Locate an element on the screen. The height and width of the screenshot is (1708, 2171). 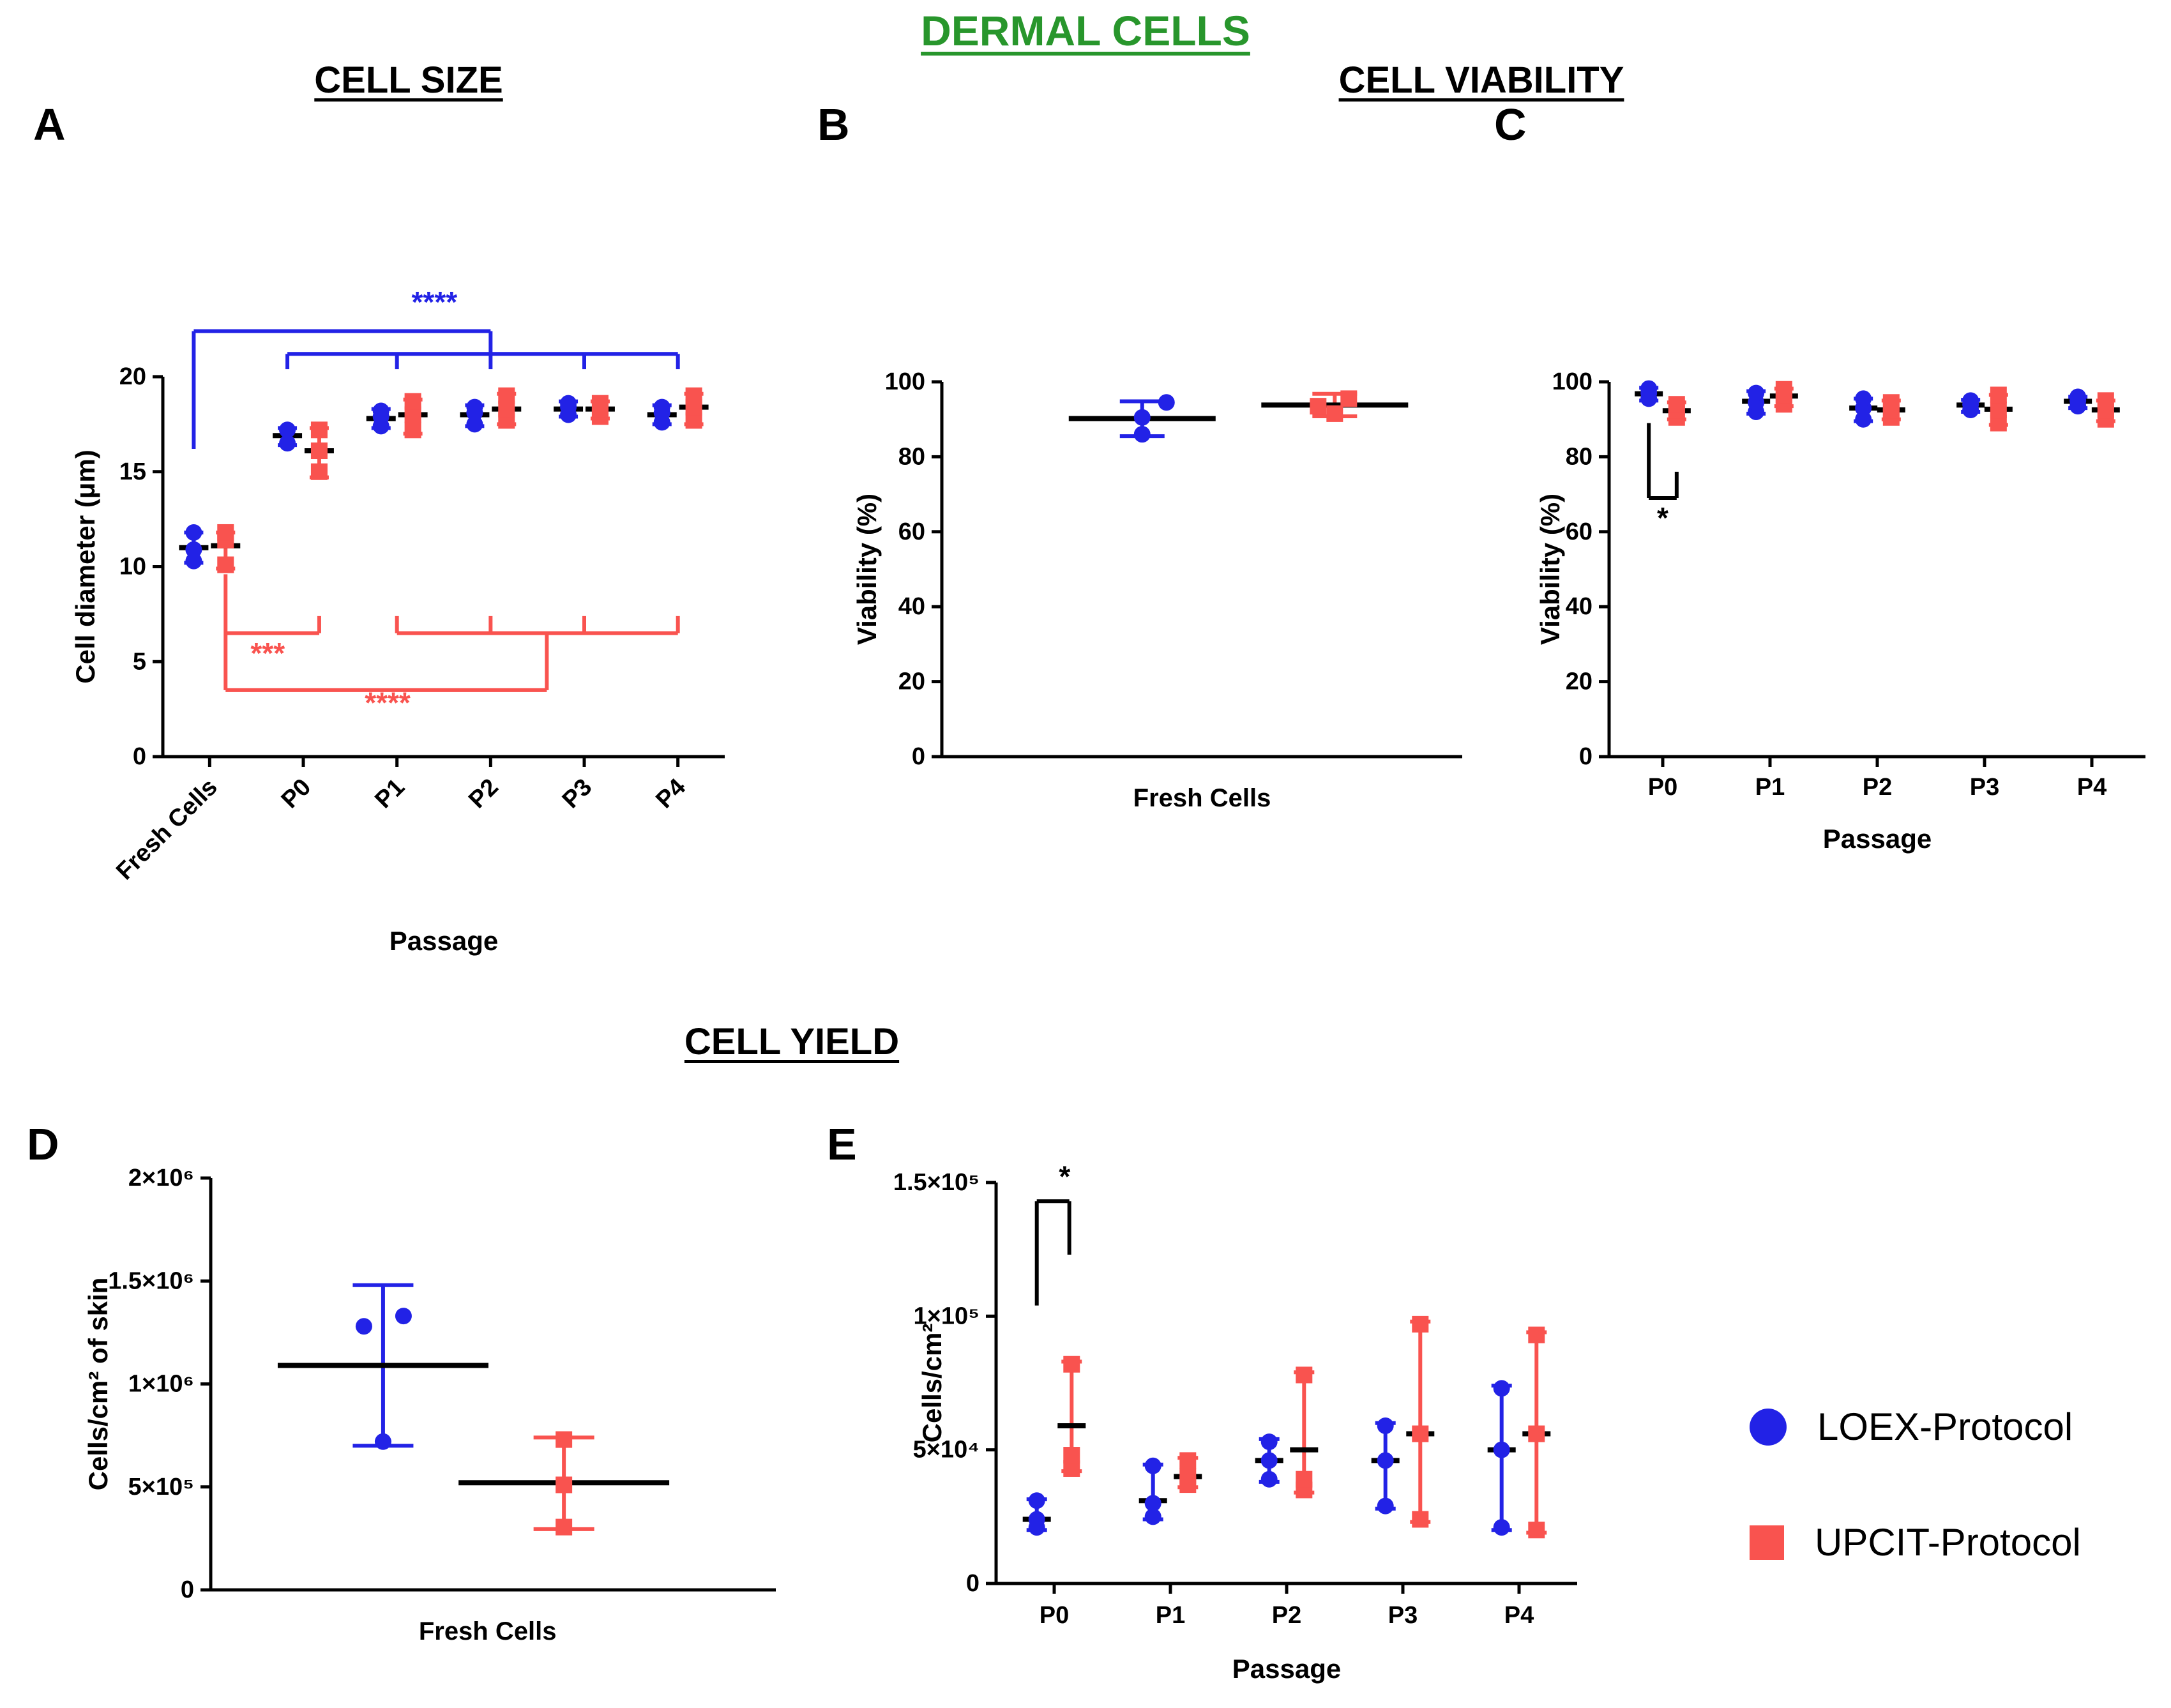
section-header-cell-size: CELL SIZE is located at coordinates (408, 80).